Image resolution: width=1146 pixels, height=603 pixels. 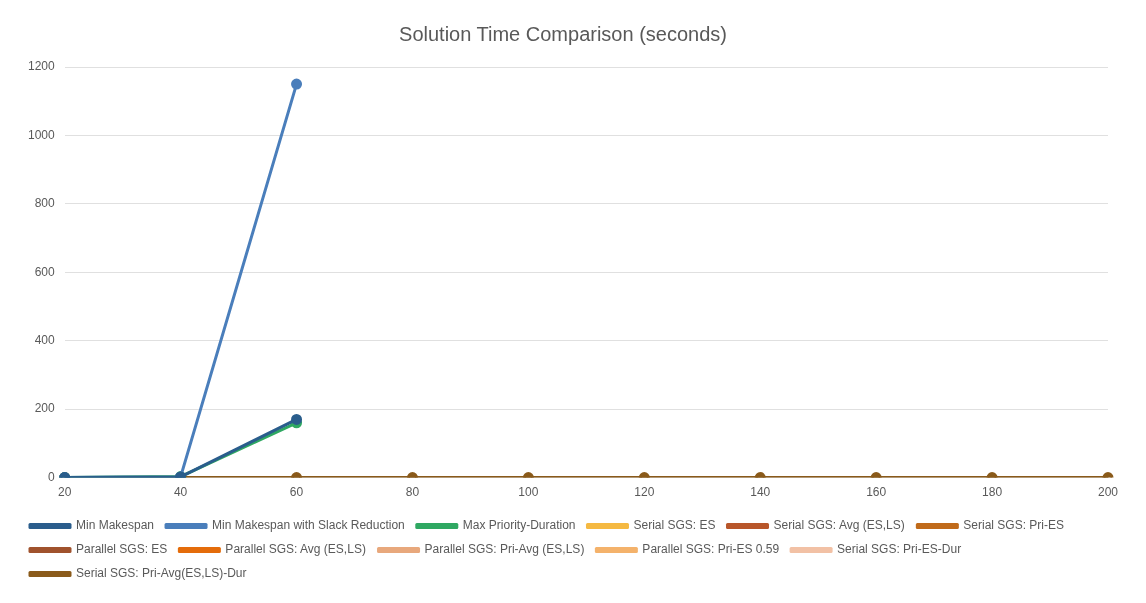 What do you see at coordinates (45, 271) in the screenshot?
I see `y-tick-label: 600` at bounding box center [45, 271].